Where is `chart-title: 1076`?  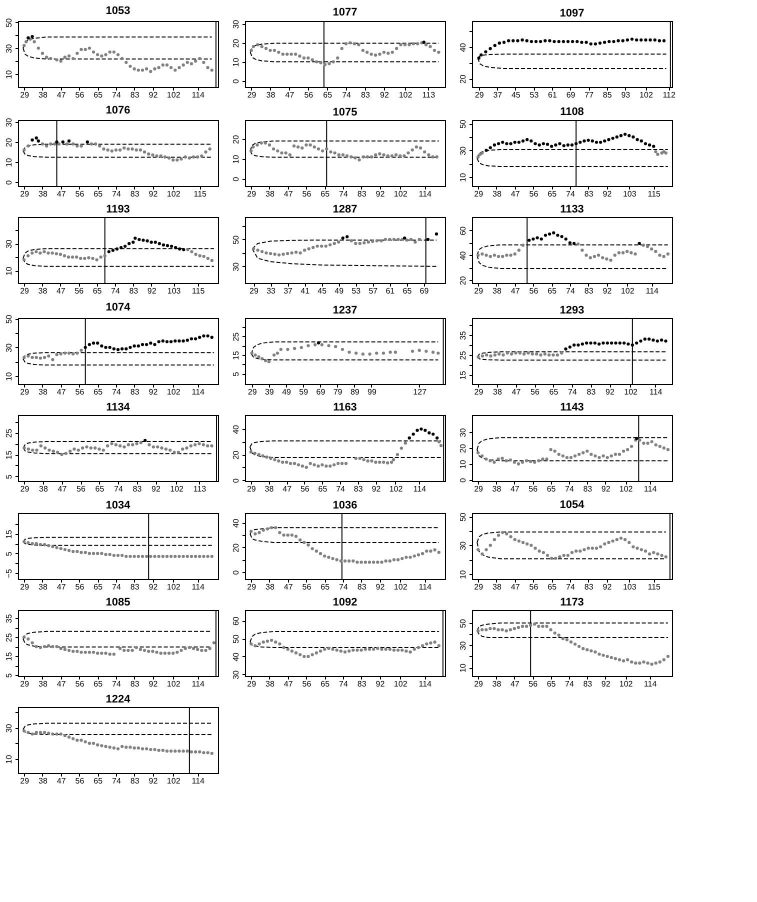
chart-title: 1076 is located at coordinates (118, 110).